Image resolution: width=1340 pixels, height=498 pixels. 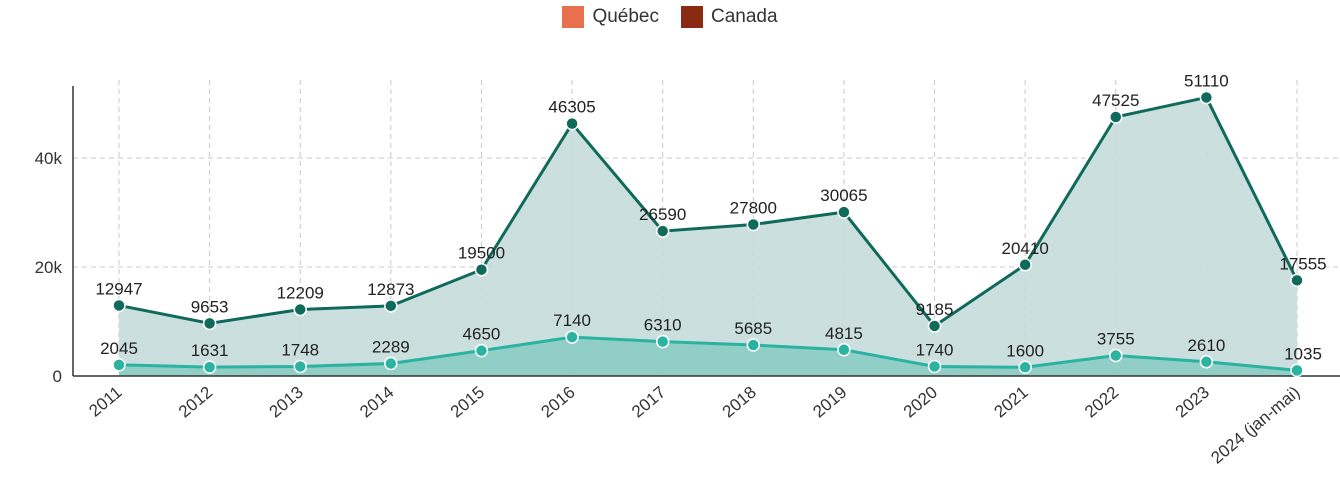 What do you see at coordinates (119, 348) in the screenshot?
I see `data-label: 2045` at bounding box center [119, 348].